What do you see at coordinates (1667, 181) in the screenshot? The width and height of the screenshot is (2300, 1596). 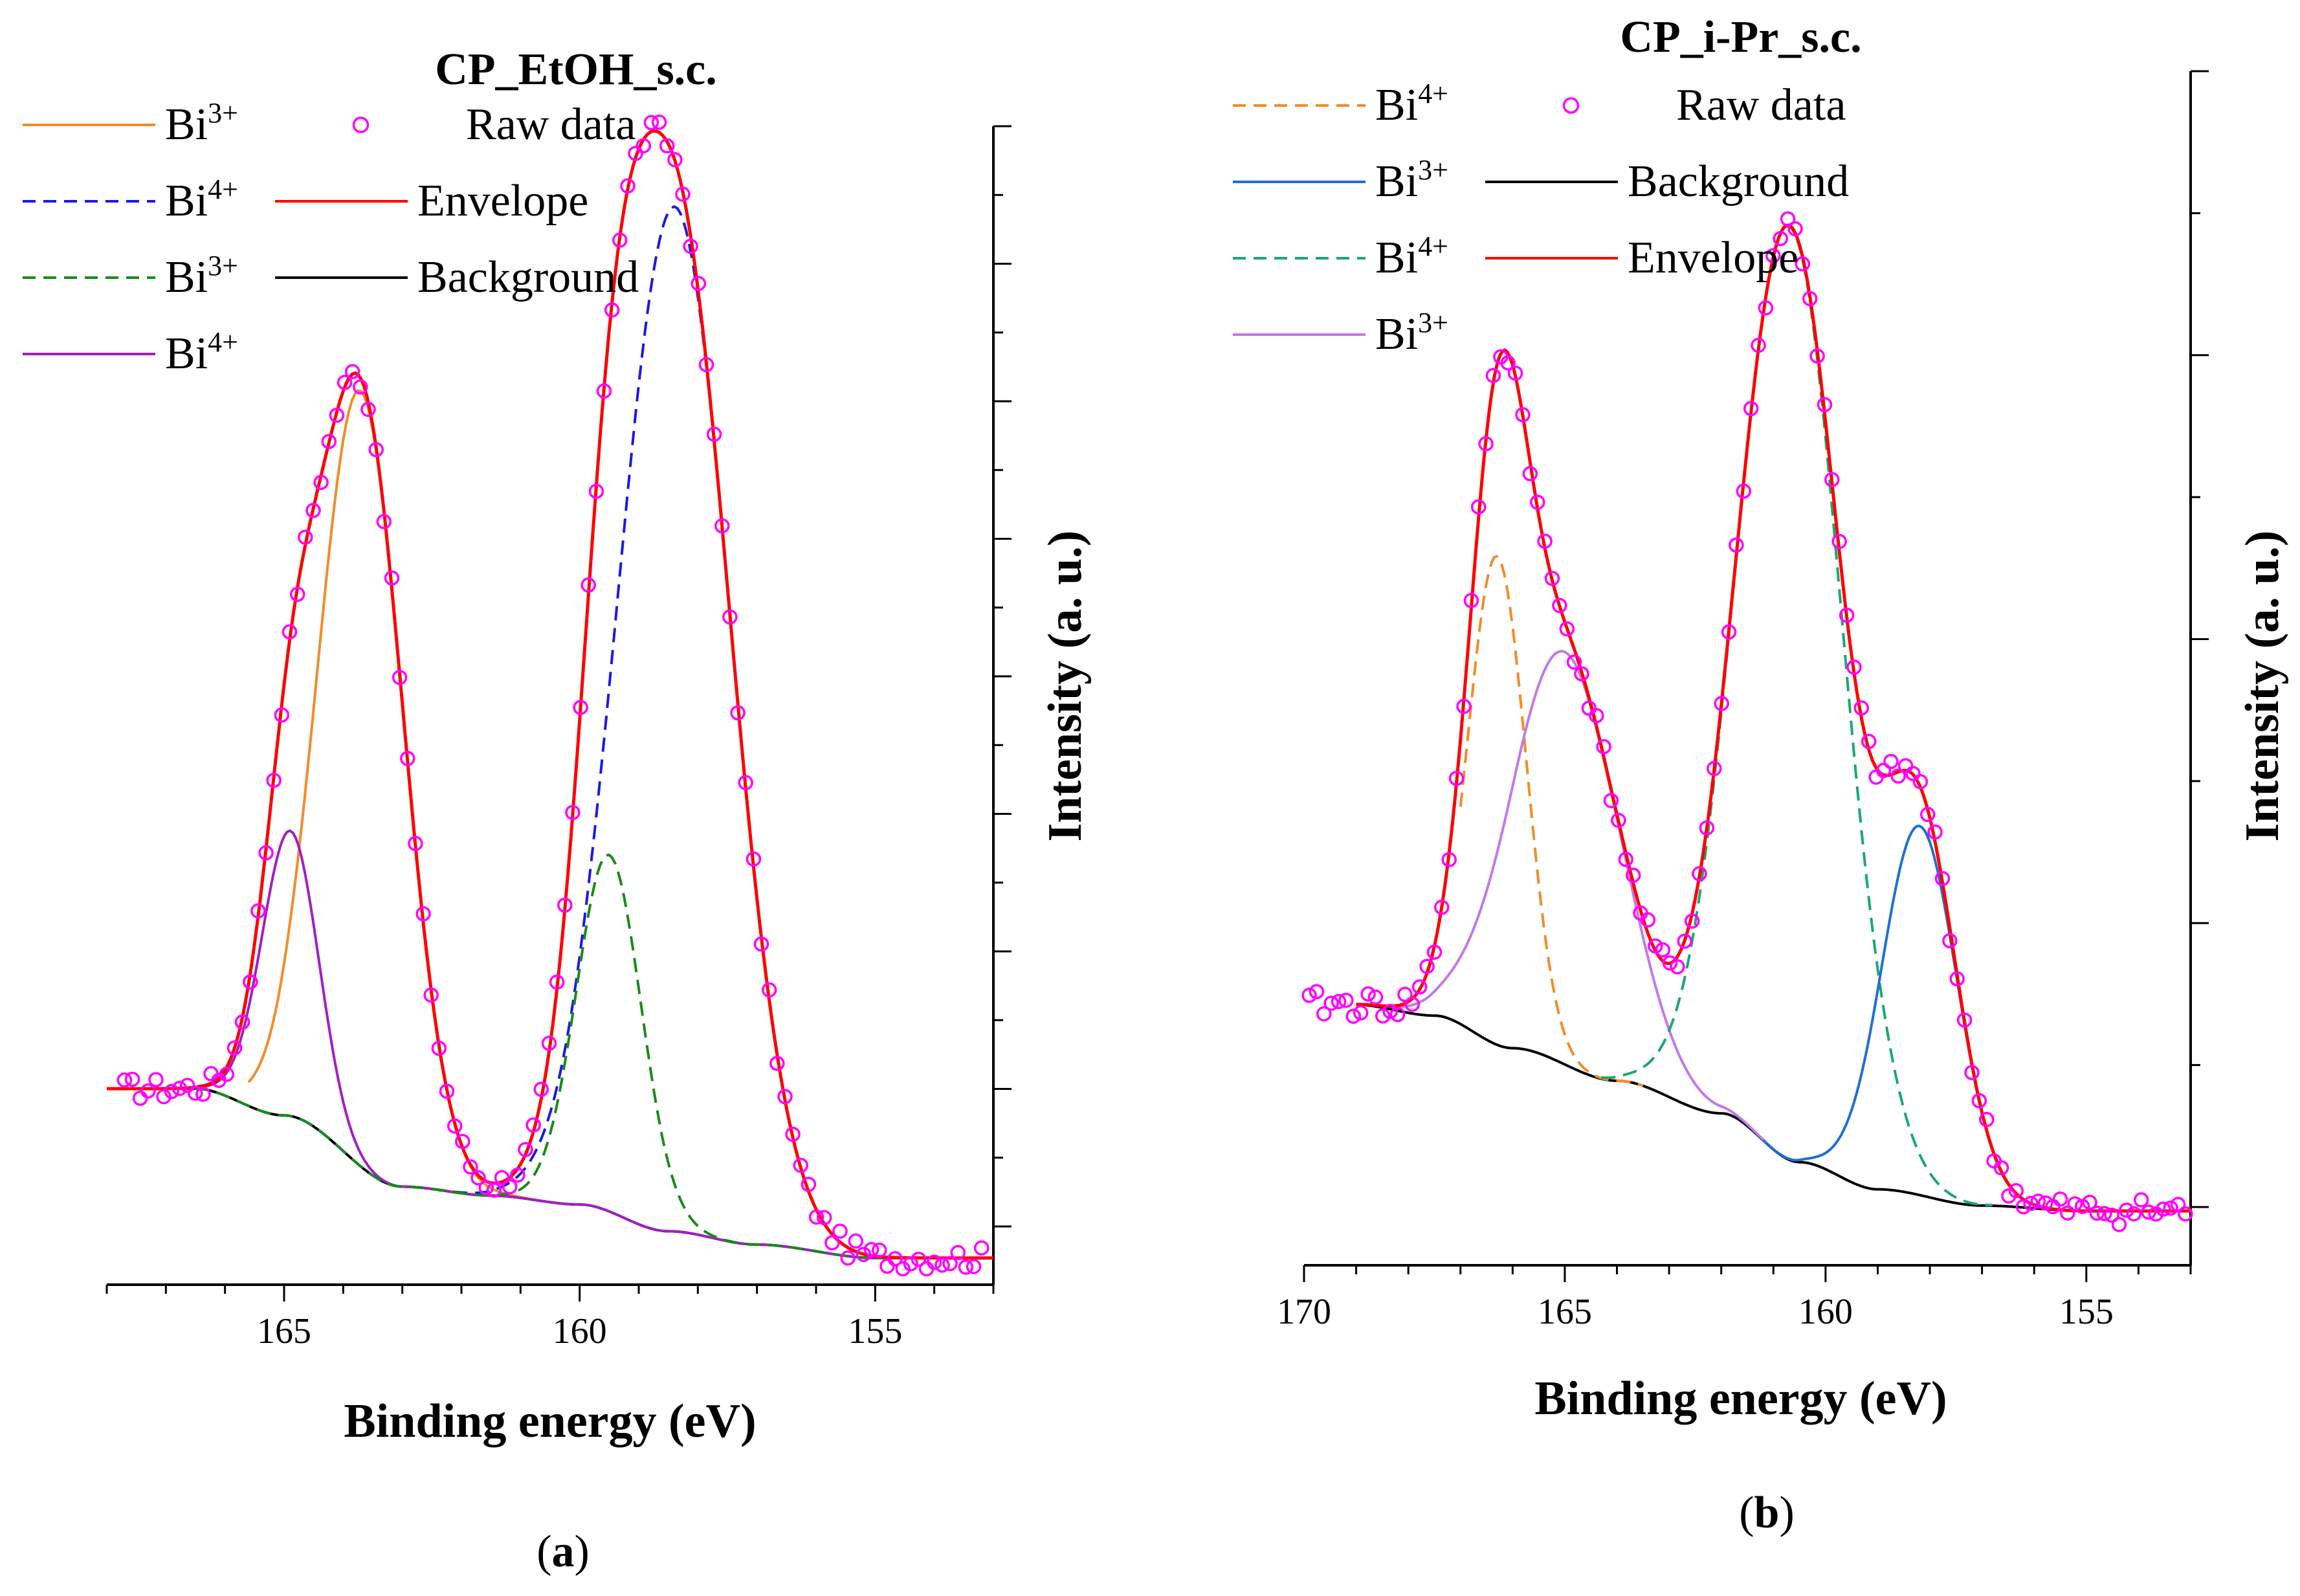 I see `legend-entry-background: Background` at bounding box center [1667, 181].